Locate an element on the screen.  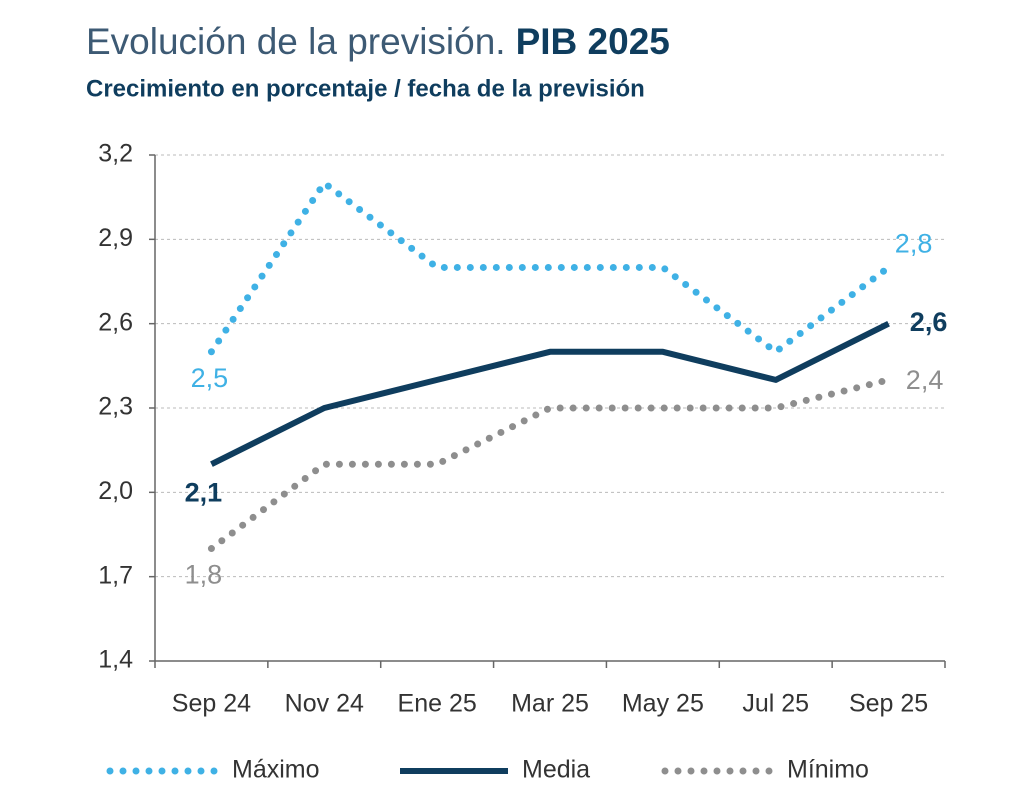
legend-label: Máximo is located at coordinates (276, 770).